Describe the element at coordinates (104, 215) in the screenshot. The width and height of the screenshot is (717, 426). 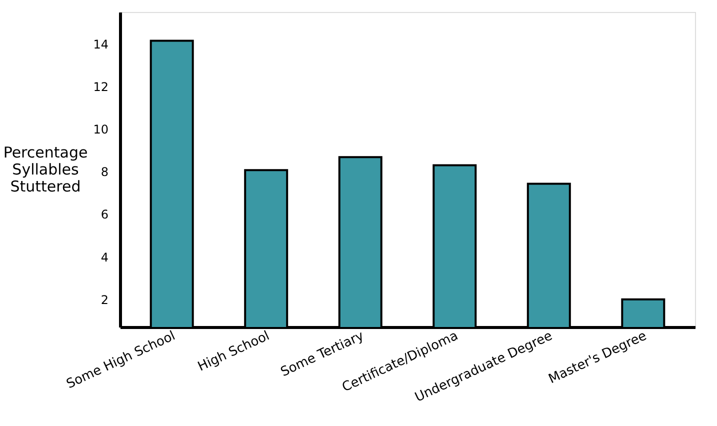
I see `y-tick-label: 6` at that location.